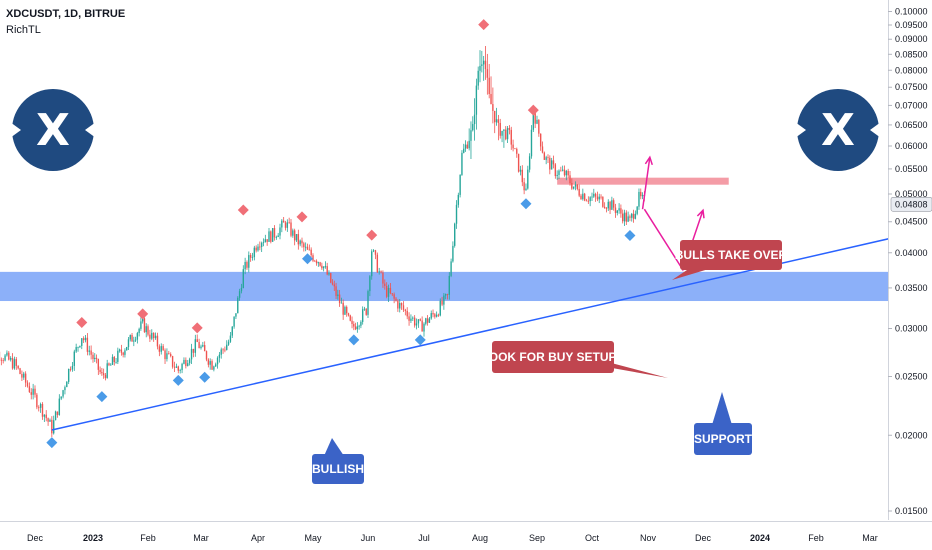  What do you see at coordinates (700, 213) in the screenshot?
I see `projection-arrowhead` at bounding box center [700, 213].